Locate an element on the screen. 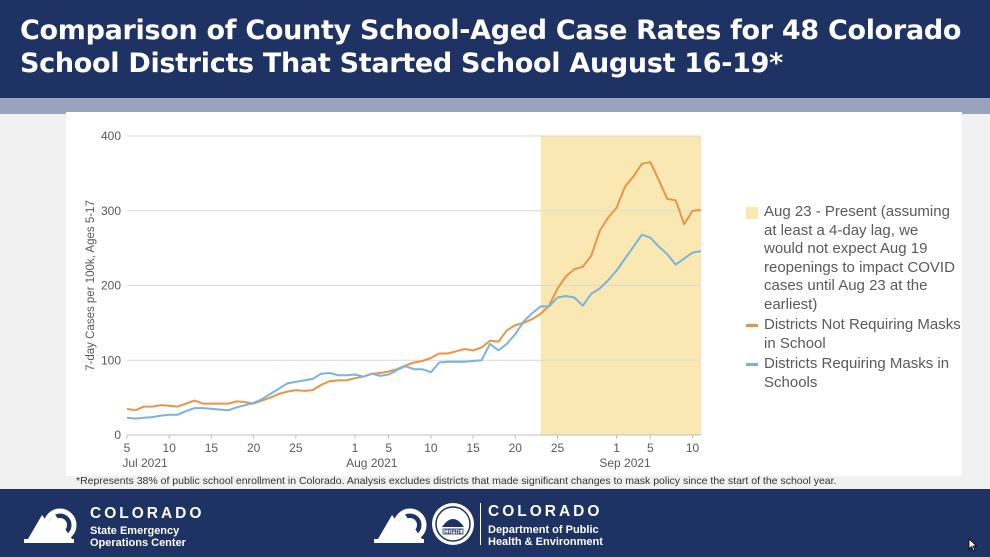 The image size is (990, 557). cdphe-brand: COLORADO is located at coordinates (545, 511).